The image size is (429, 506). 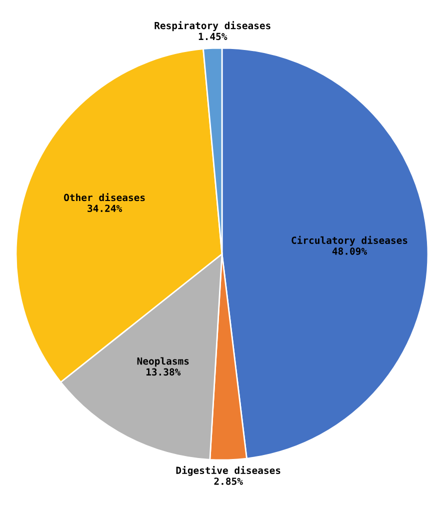 I want to click on data-label: 34.24%, so click(x=105, y=208).